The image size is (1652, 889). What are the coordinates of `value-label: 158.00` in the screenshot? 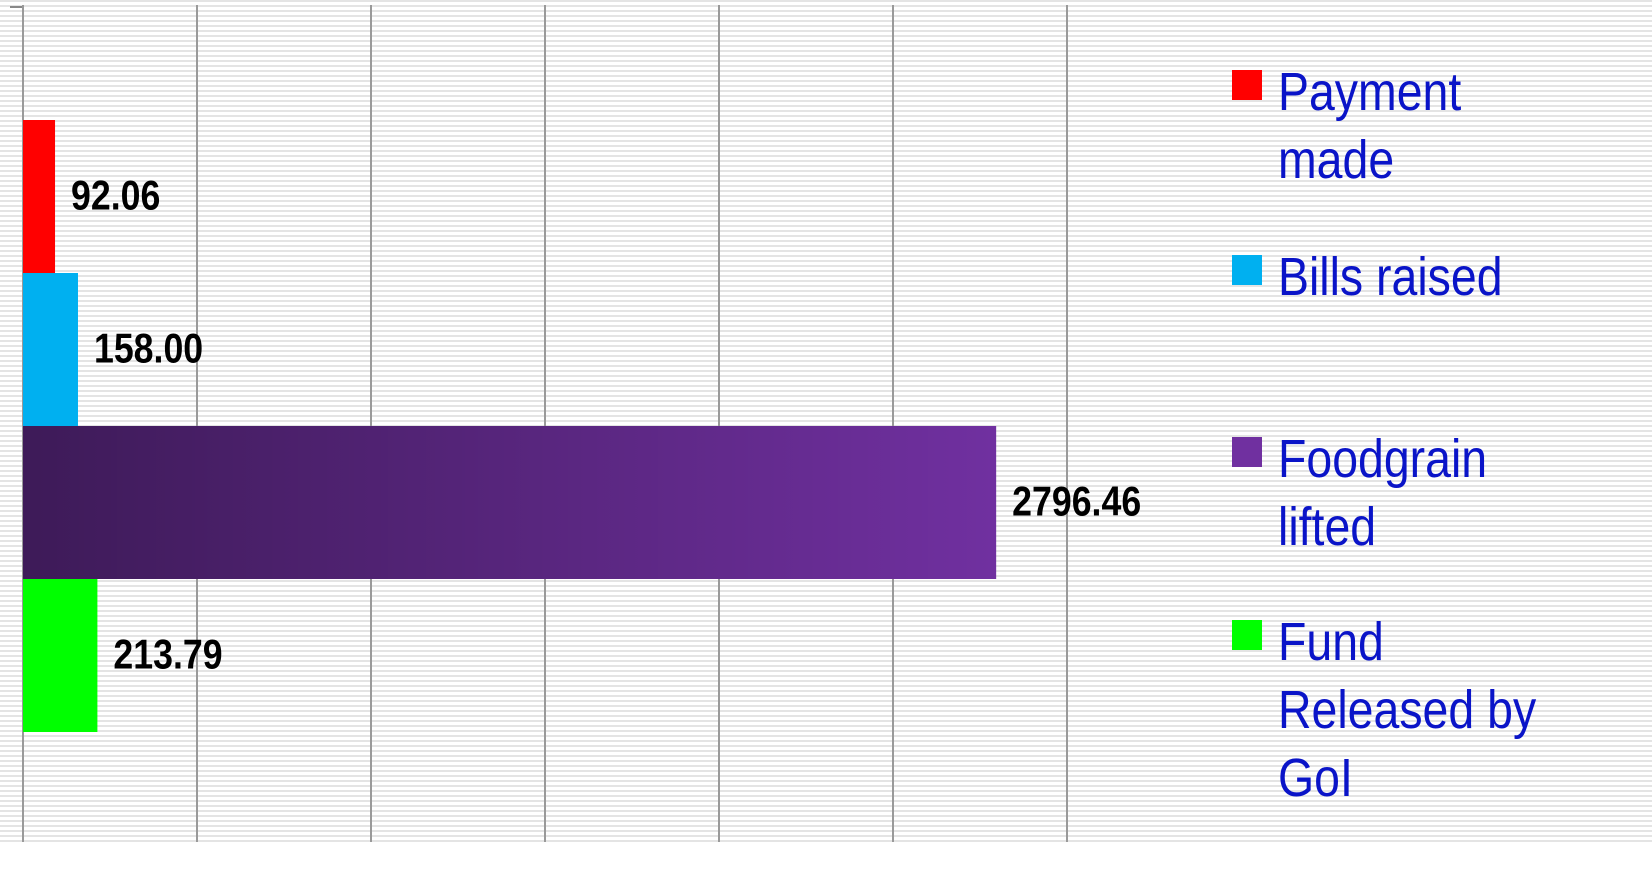 It's located at (148, 349).